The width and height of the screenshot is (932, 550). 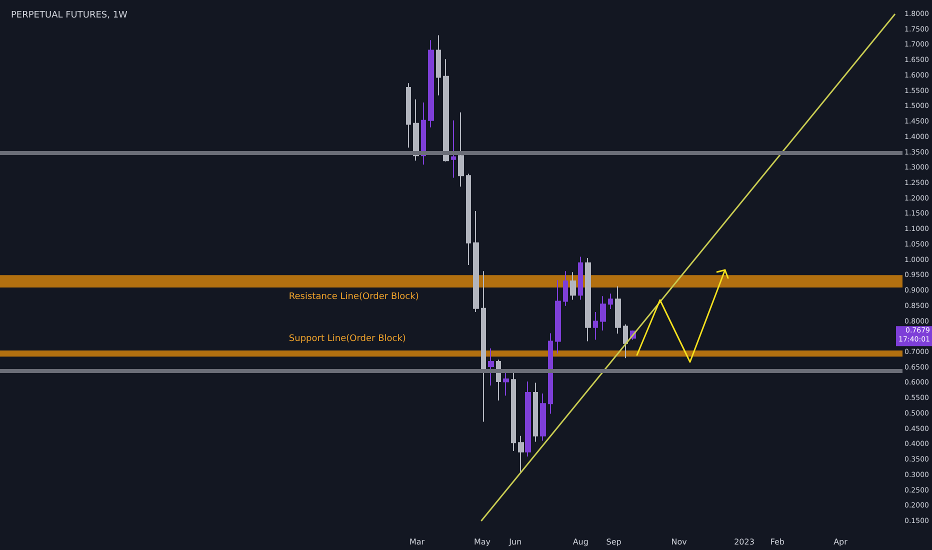 What do you see at coordinates (777, 542) in the screenshot?
I see `x-tick-label: Feb` at bounding box center [777, 542].